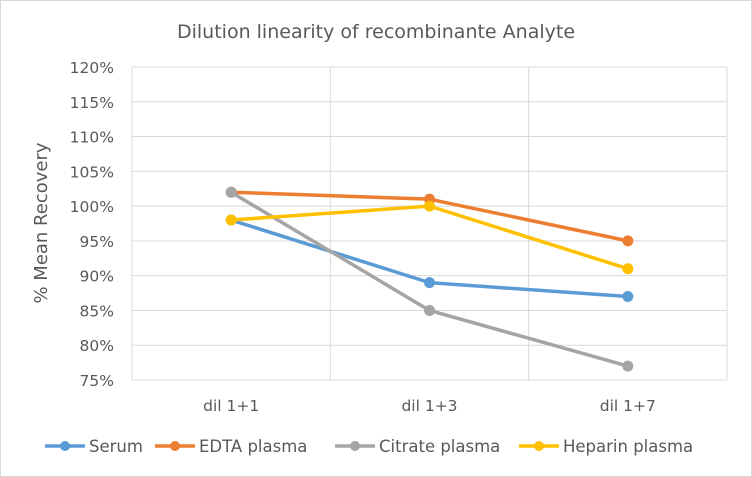 The height and width of the screenshot is (477, 752). What do you see at coordinates (92, 103) in the screenshot?
I see `y-tick-label: 115%` at bounding box center [92, 103].